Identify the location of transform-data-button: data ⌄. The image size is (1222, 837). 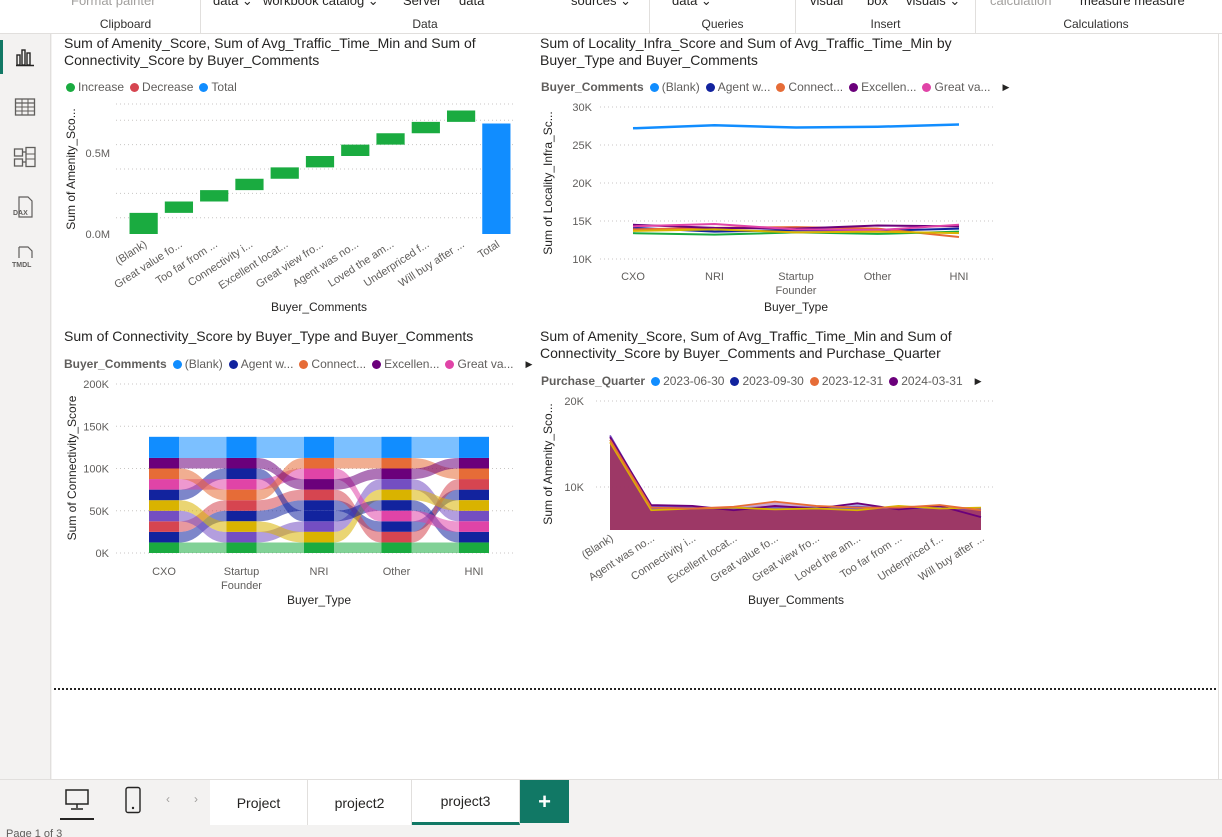
(692, 4).